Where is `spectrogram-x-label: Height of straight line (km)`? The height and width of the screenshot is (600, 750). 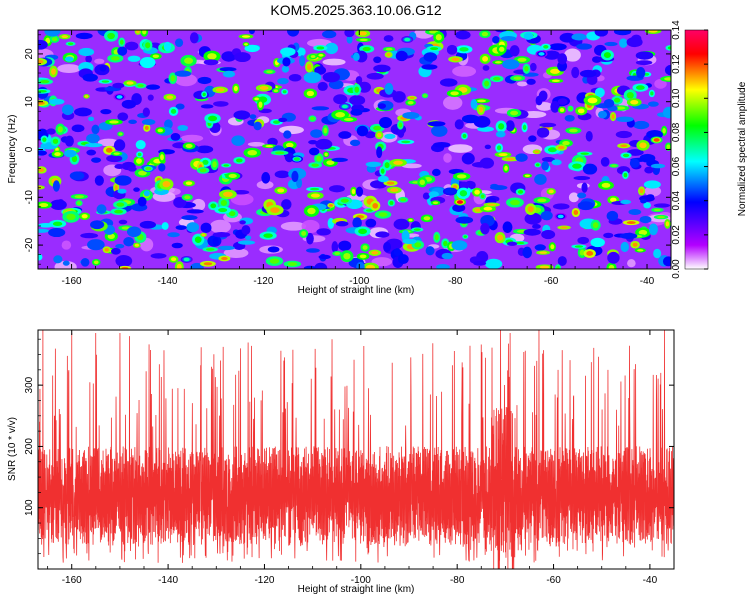
spectrogram-x-label: Height of straight line (km) is located at coordinates (356, 290).